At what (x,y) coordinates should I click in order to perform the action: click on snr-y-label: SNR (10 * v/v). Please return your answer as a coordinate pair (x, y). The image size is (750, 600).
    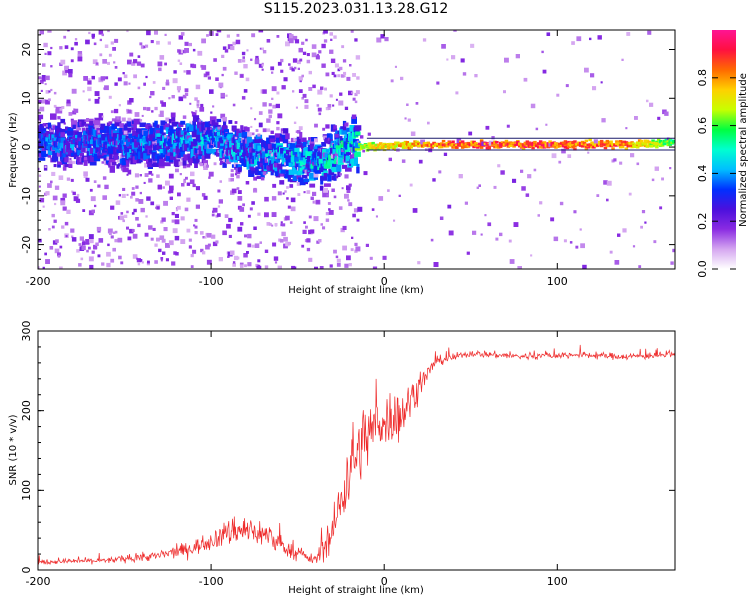
    Looking at the image, I should click on (13, 449).